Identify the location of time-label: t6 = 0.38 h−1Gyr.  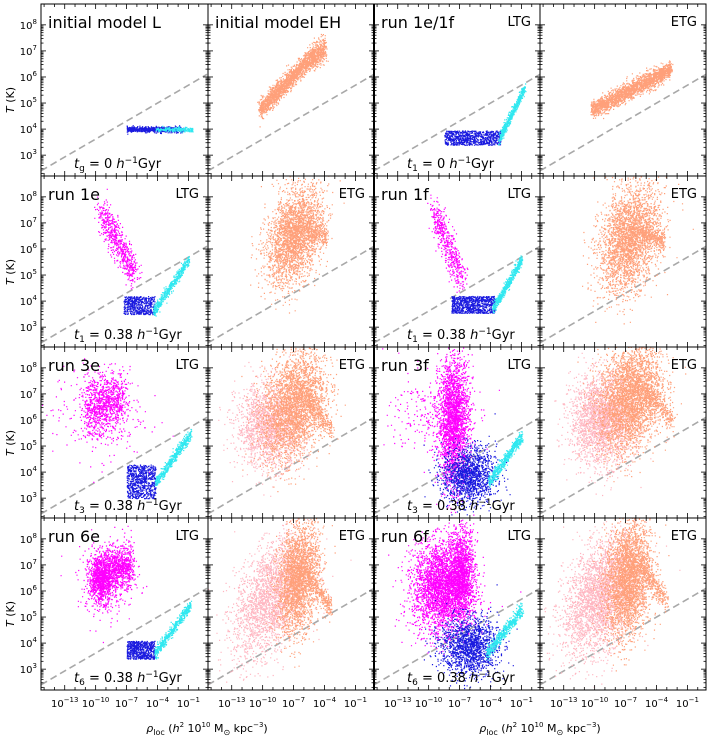
(128, 679).